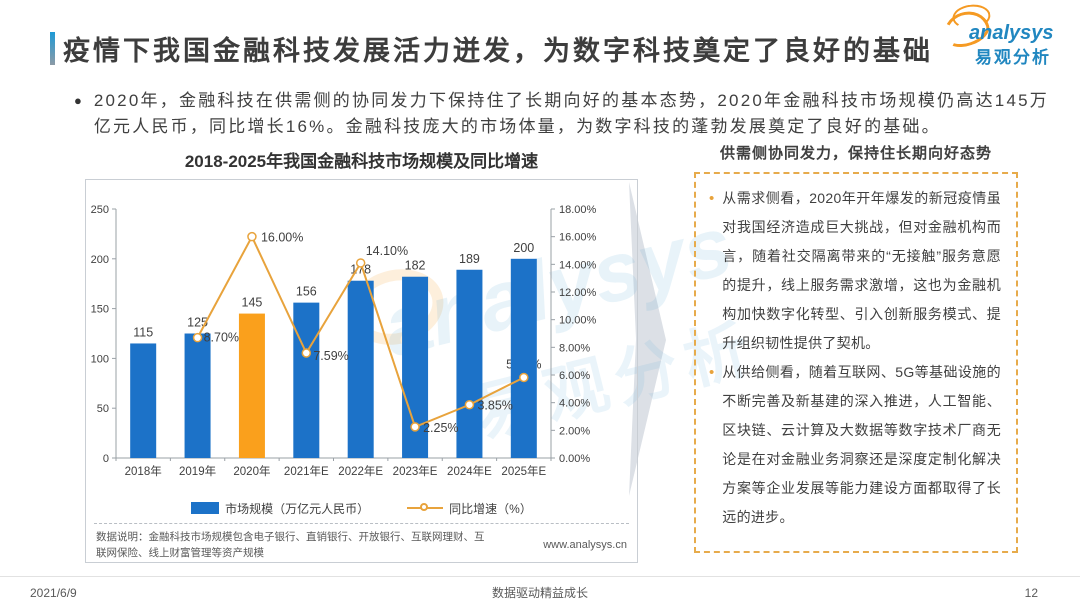 Image resolution: width=1080 pixels, height=608 pixels. Describe the element at coordinates (574, 459) in the screenshot. I see `right-axis-tick: 0.00%` at that location.